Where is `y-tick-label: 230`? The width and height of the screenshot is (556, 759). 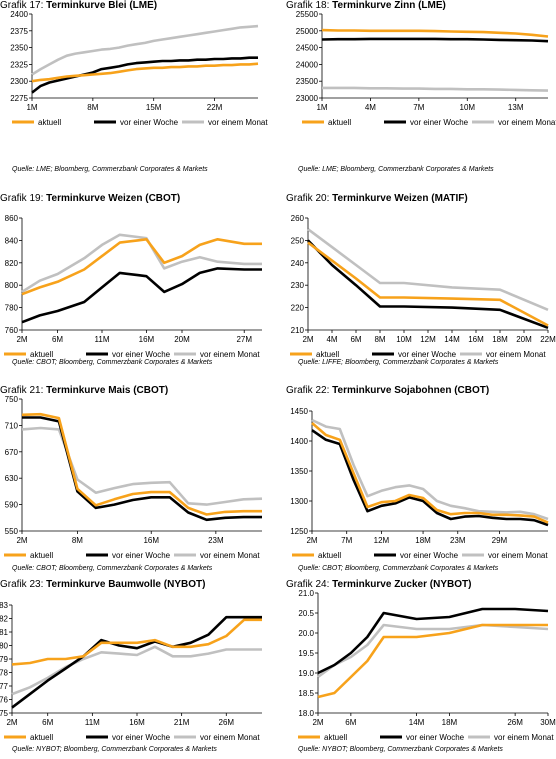
y-tick-label: 230 is located at coordinates (298, 285).